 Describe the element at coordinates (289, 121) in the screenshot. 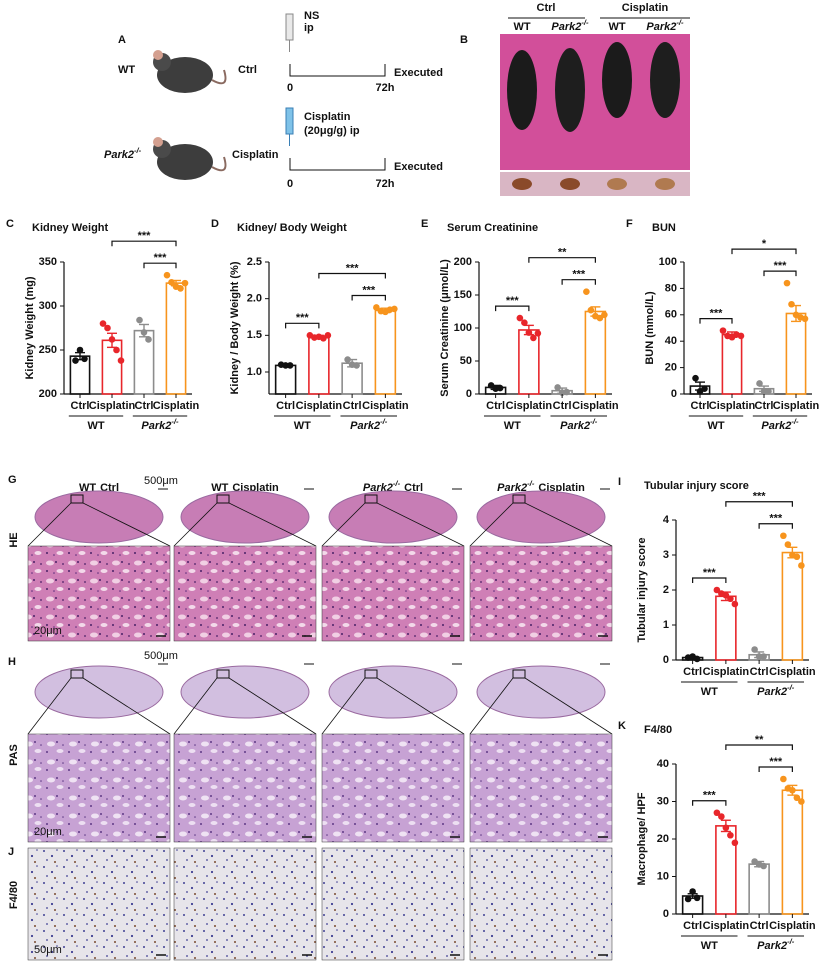

I see `syringe` at that location.